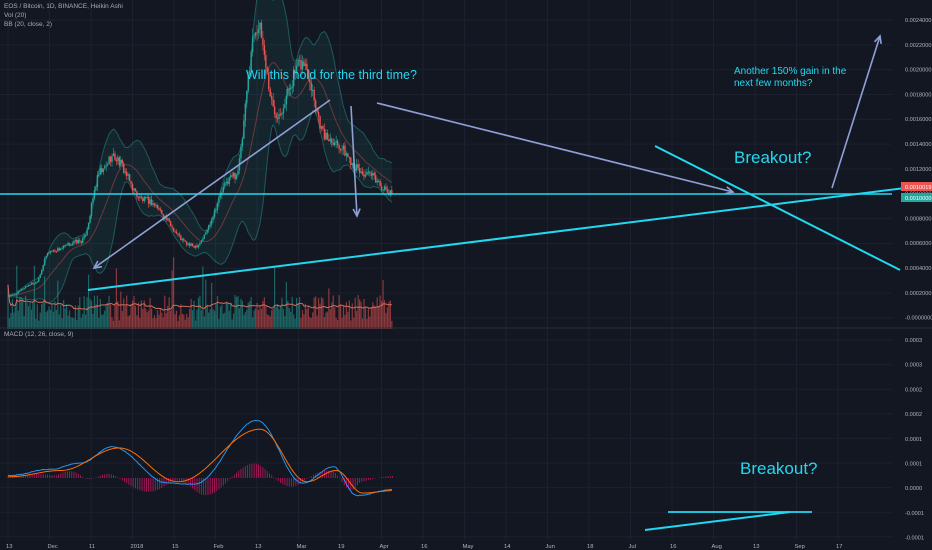 This screenshot has width=932, height=550. Describe the element at coordinates (39, 334) in the screenshot. I see `macd-indicator-label: MACD (12, 26, close, 9)` at that location.